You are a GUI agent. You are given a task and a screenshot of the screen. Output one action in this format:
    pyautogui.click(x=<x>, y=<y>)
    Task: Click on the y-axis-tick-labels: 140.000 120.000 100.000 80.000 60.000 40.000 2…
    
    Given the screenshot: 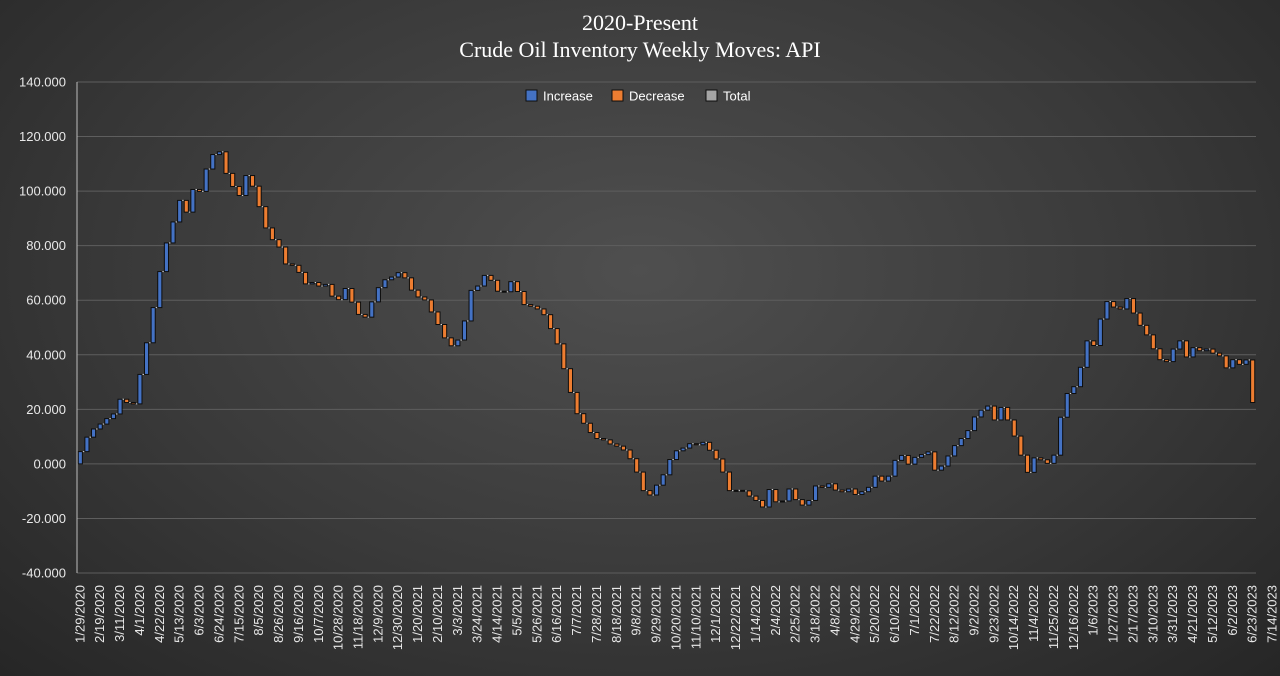 What is the action you would take?
    pyautogui.click(x=42, y=328)
    